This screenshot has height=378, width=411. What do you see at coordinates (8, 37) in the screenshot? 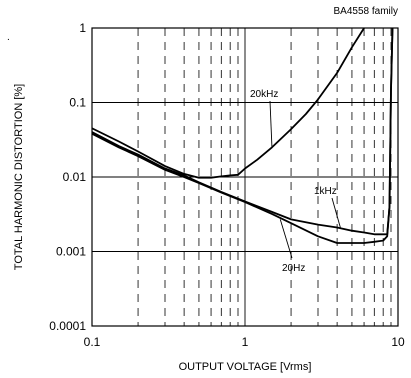
I see `corner-mark: .` at bounding box center [8, 37].